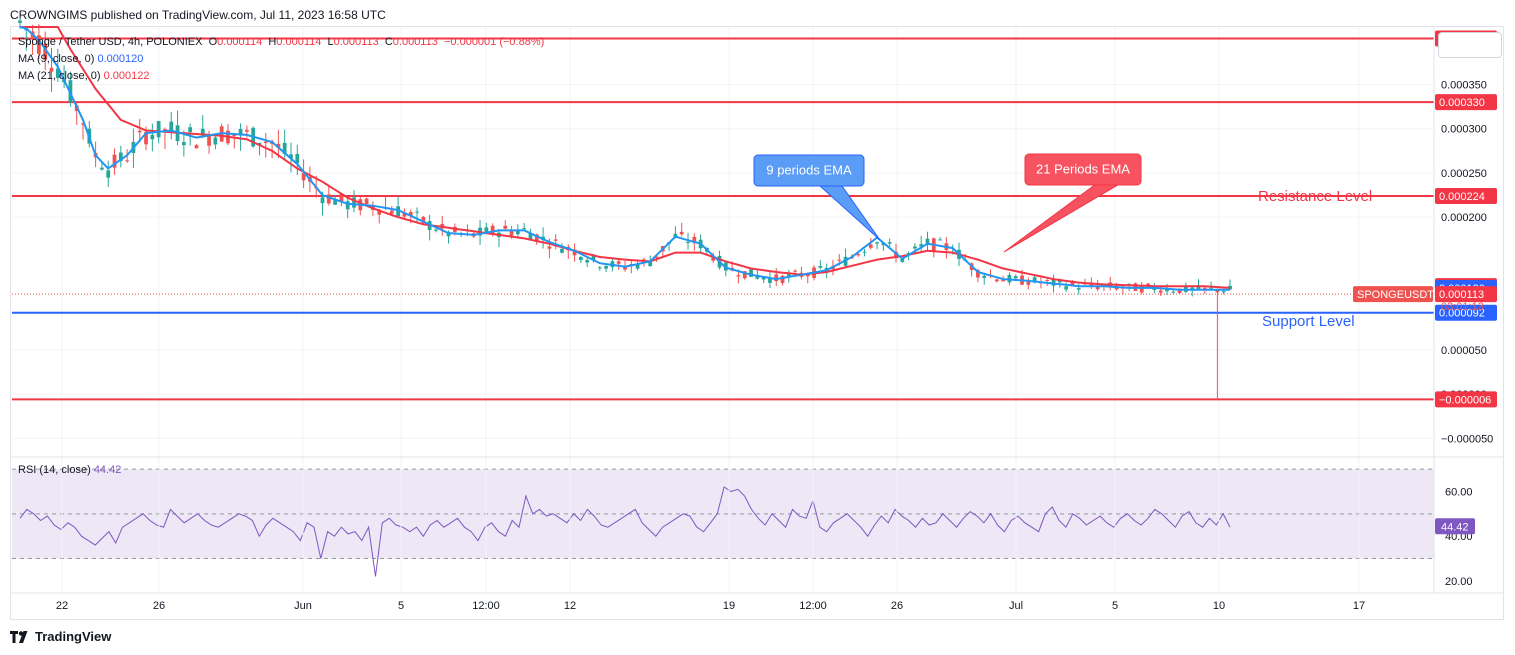 Image resolution: width=1515 pixels, height=655 pixels. Describe the element at coordinates (81, 59) in the screenshot. I see `ma9-legend: MA (9, close, 0) 0.000120` at that location.